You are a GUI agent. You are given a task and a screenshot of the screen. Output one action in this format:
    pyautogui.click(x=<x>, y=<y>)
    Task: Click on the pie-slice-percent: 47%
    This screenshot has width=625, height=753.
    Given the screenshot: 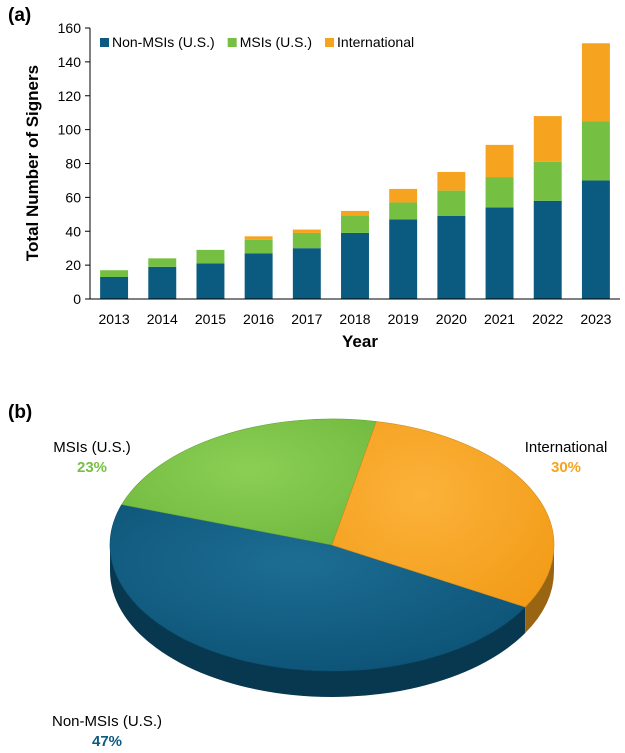 What is the action you would take?
    pyautogui.click(x=107, y=741)
    